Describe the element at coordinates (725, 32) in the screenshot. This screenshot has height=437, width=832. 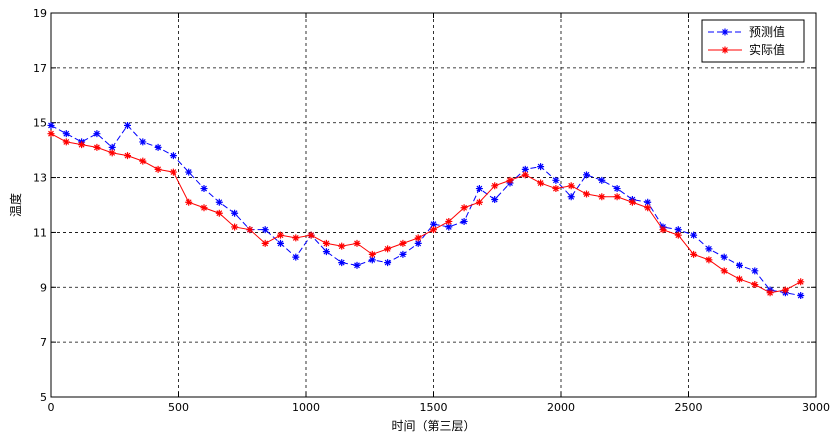
I see `legend-marker` at that location.